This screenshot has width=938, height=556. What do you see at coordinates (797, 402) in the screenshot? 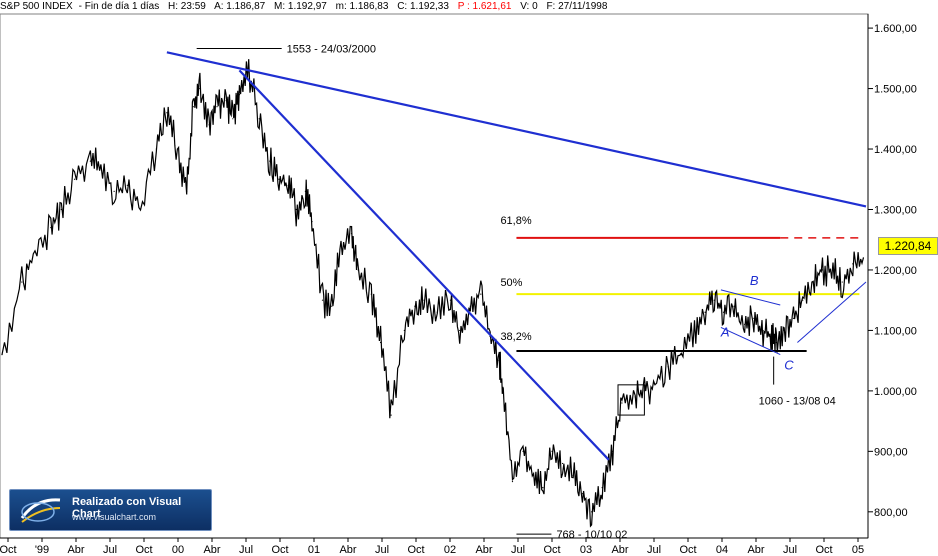
I see `low2004-label: 1060 - 13/08 04` at bounding box center [797, 402].